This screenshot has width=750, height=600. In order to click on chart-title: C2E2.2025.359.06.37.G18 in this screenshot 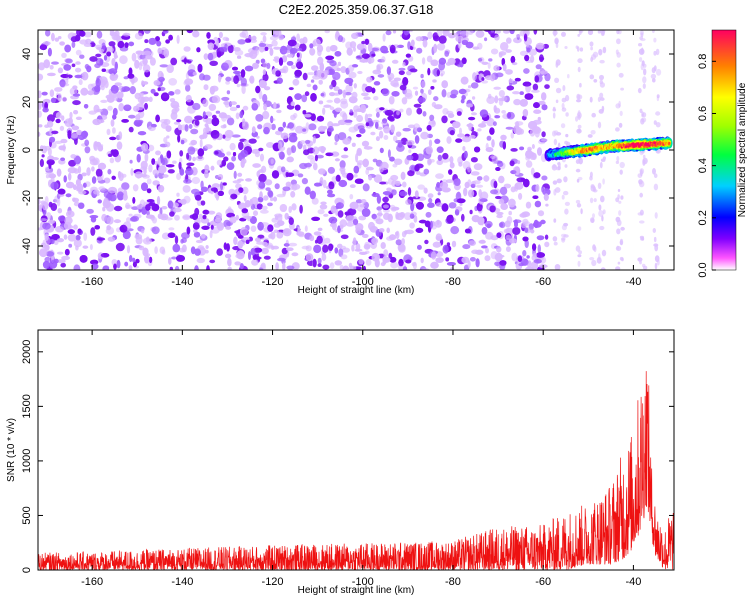, I will do `click(356, 9)`.